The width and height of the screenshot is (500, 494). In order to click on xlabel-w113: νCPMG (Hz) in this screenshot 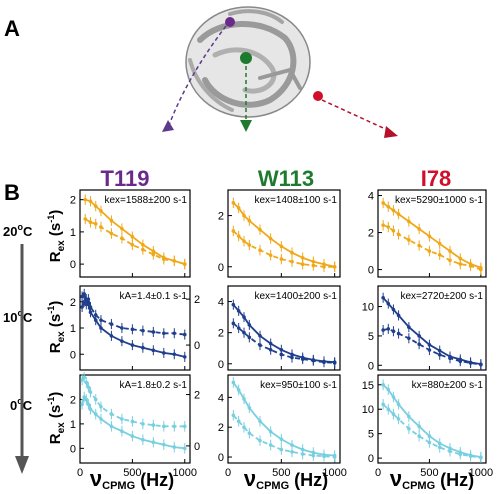, I will do `click(286, 479)`.